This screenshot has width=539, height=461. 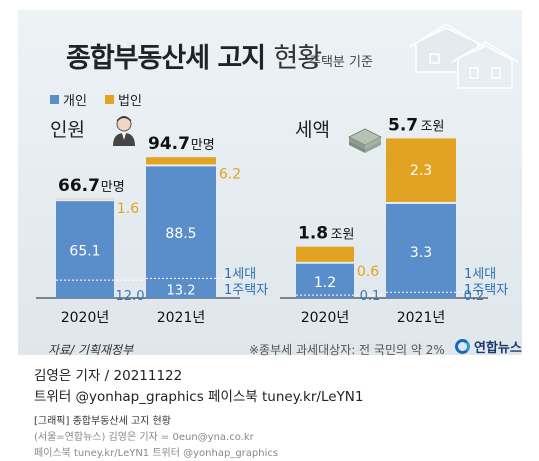 I want to click on bar-value-personal: 1.2, so click(x=325, y=283).